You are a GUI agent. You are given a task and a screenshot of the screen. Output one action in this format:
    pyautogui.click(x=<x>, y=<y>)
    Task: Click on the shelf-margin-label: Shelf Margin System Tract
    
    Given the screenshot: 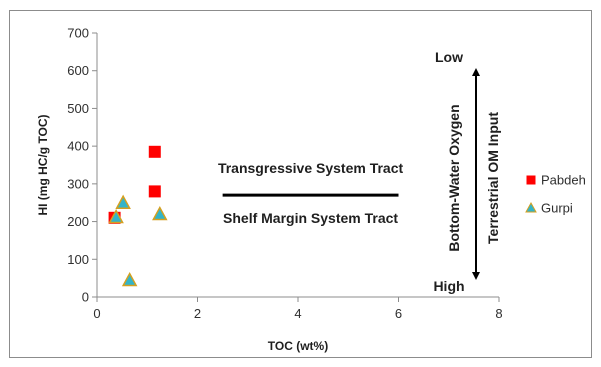 What is the action you would take?
    pyautogui.click(x=310, y=218)
    